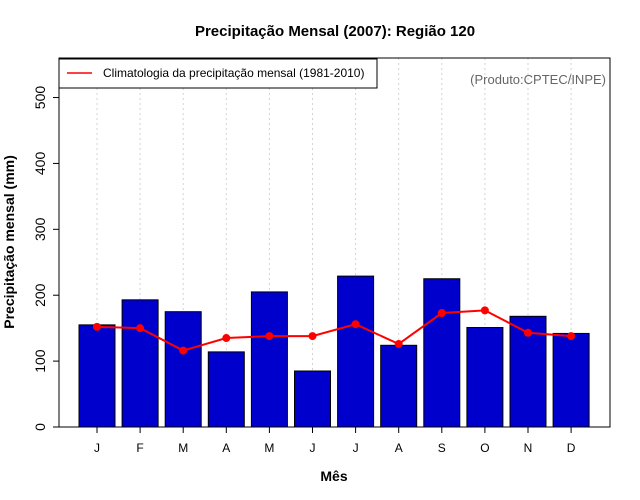 This screenshot has width=640, height=500. What do you see at coordinates (335, 31) in the screenshot?
I see `chart-title: Precipitação Mensal (2007): Região 120` at bounding box center [335, 31].